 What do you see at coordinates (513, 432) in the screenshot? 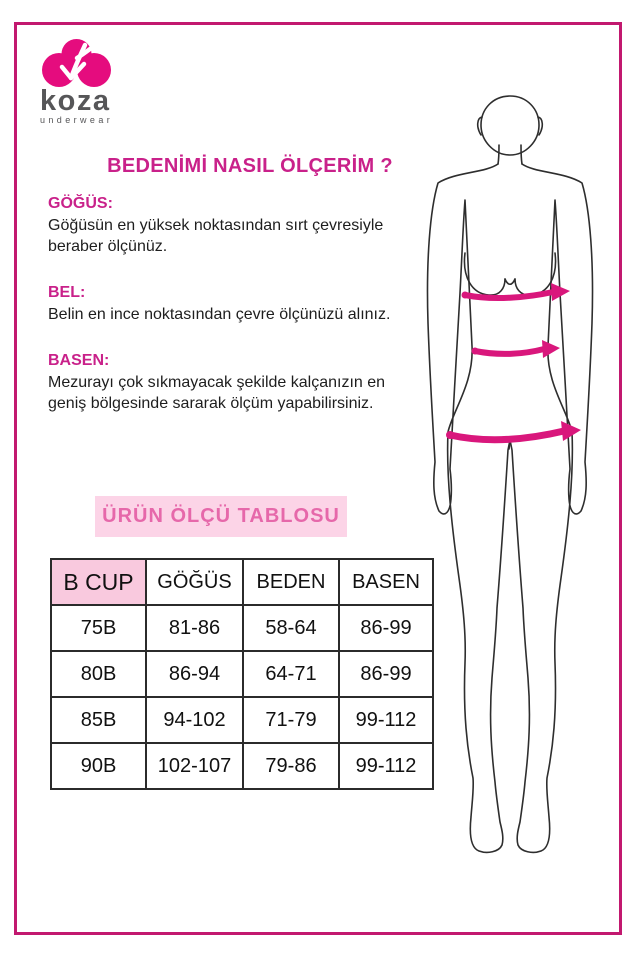
I see `hip-arrow-icon` at bounding box center [513, 432].